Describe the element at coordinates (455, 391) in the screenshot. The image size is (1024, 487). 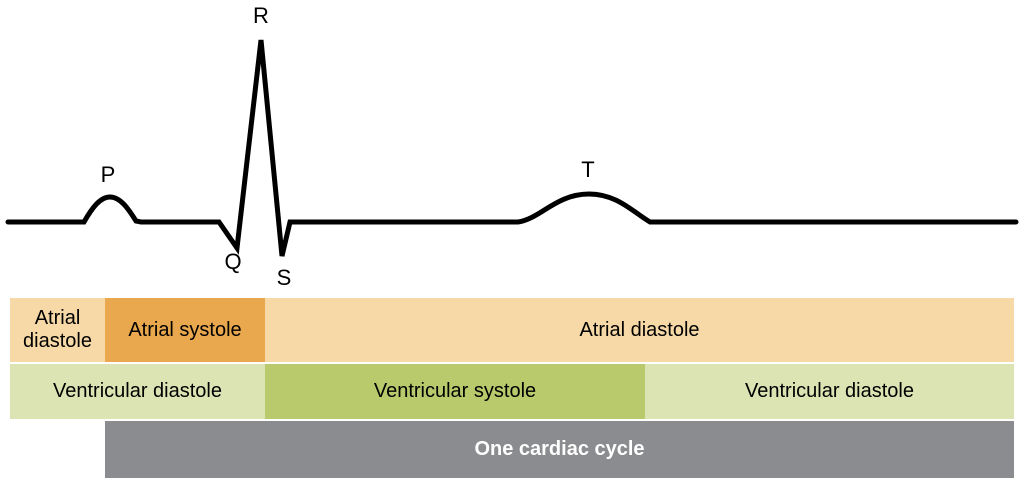
I see `ventricular-systole-segment: Ventricular systole` at that location.